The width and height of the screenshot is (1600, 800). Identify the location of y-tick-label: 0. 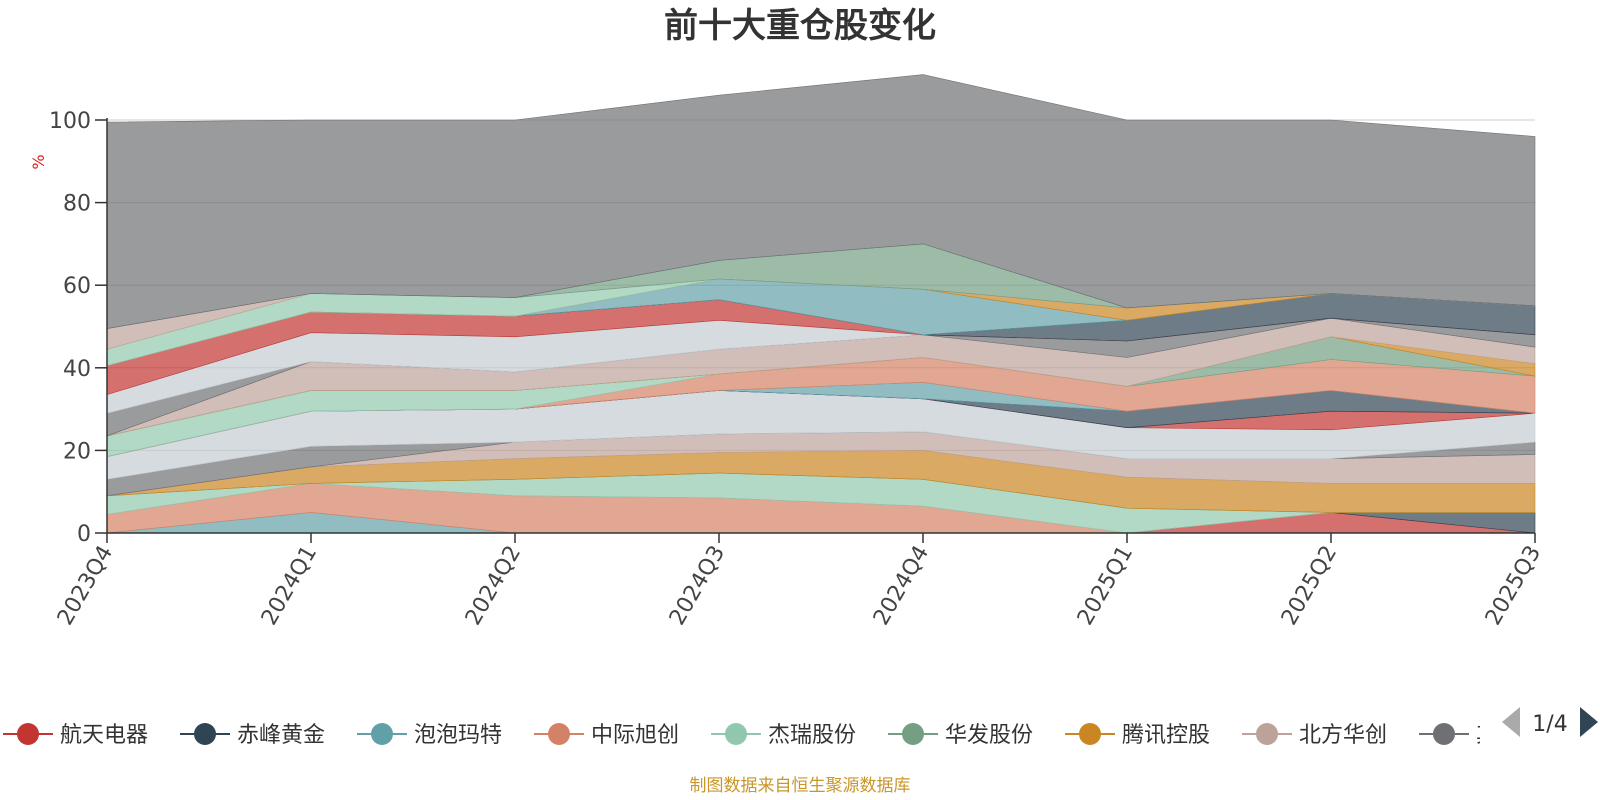
(84, 534).